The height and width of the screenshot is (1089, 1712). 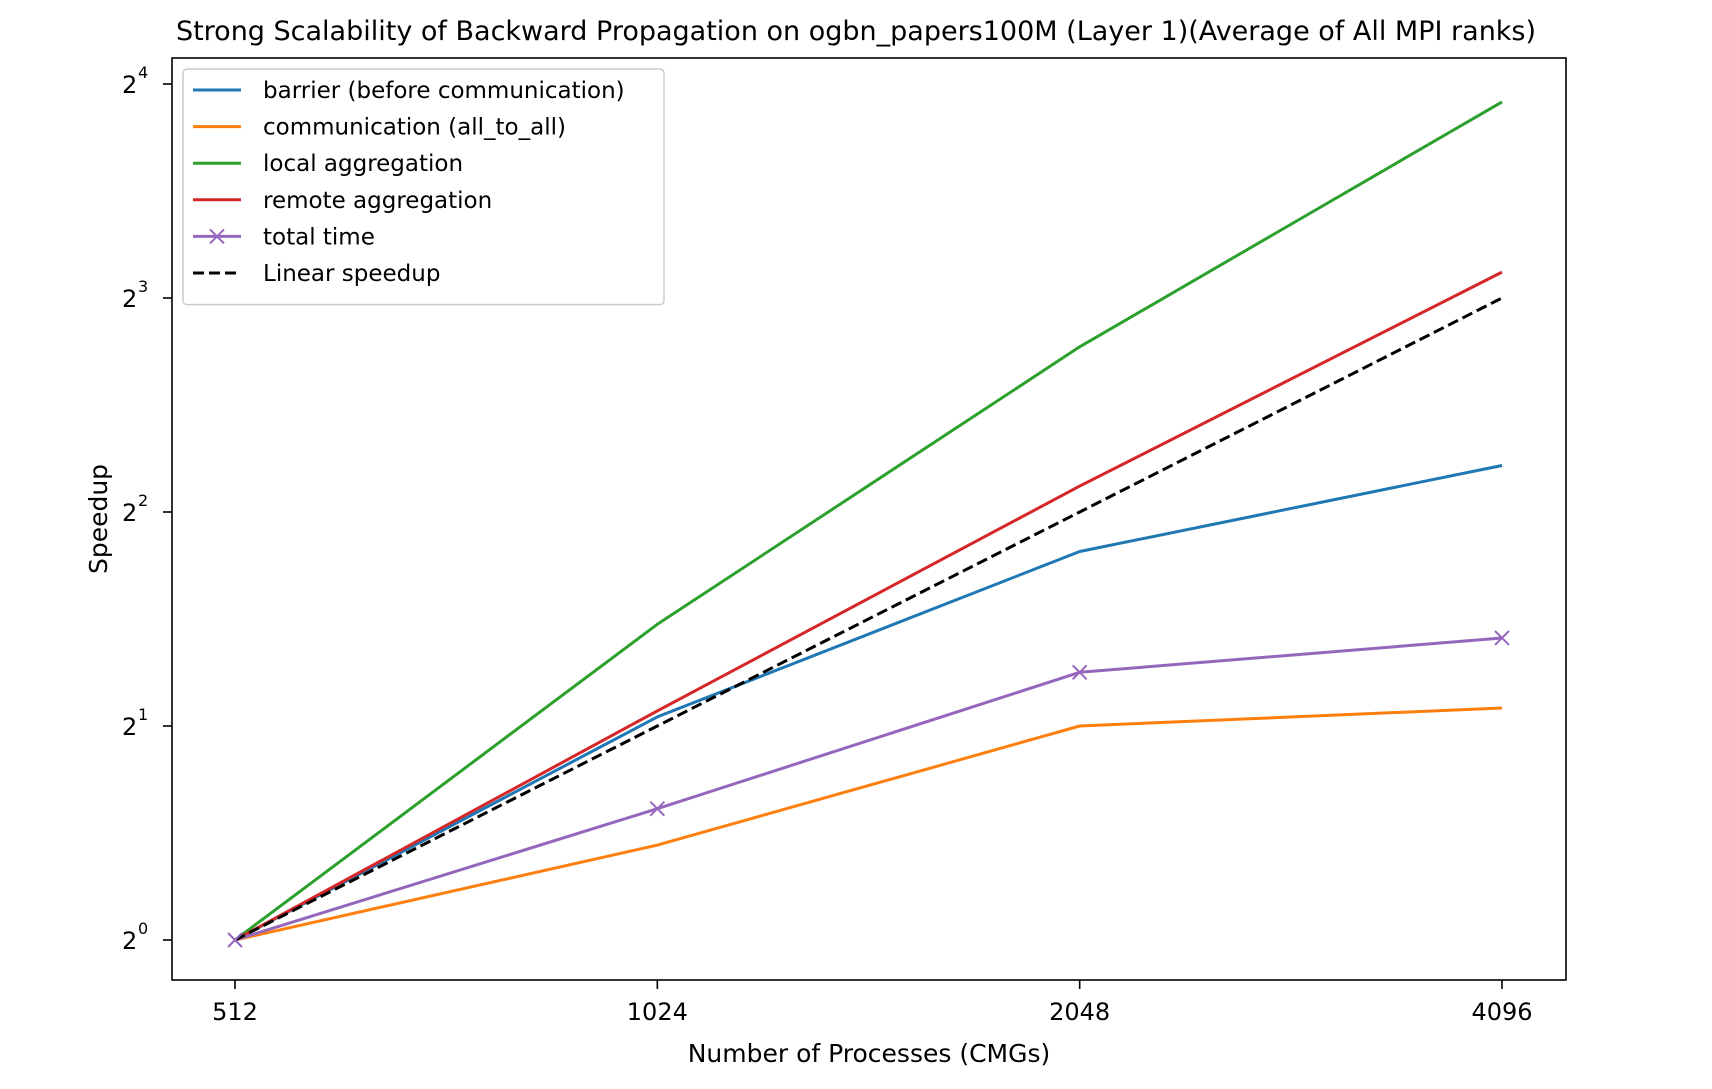 What do you see at coordinates (143, 72) in the screenshot?
I see `y-tick-exponent: 4` at bounding box center [143, 72].